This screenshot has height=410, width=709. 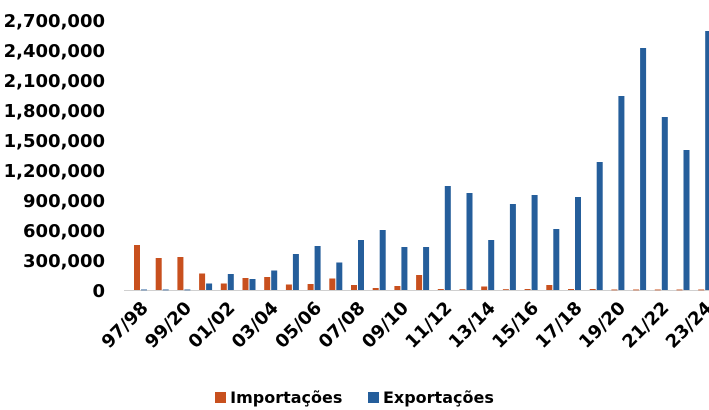 I want to click on x-tick-label: 03/04, so click(x=255, y=325).